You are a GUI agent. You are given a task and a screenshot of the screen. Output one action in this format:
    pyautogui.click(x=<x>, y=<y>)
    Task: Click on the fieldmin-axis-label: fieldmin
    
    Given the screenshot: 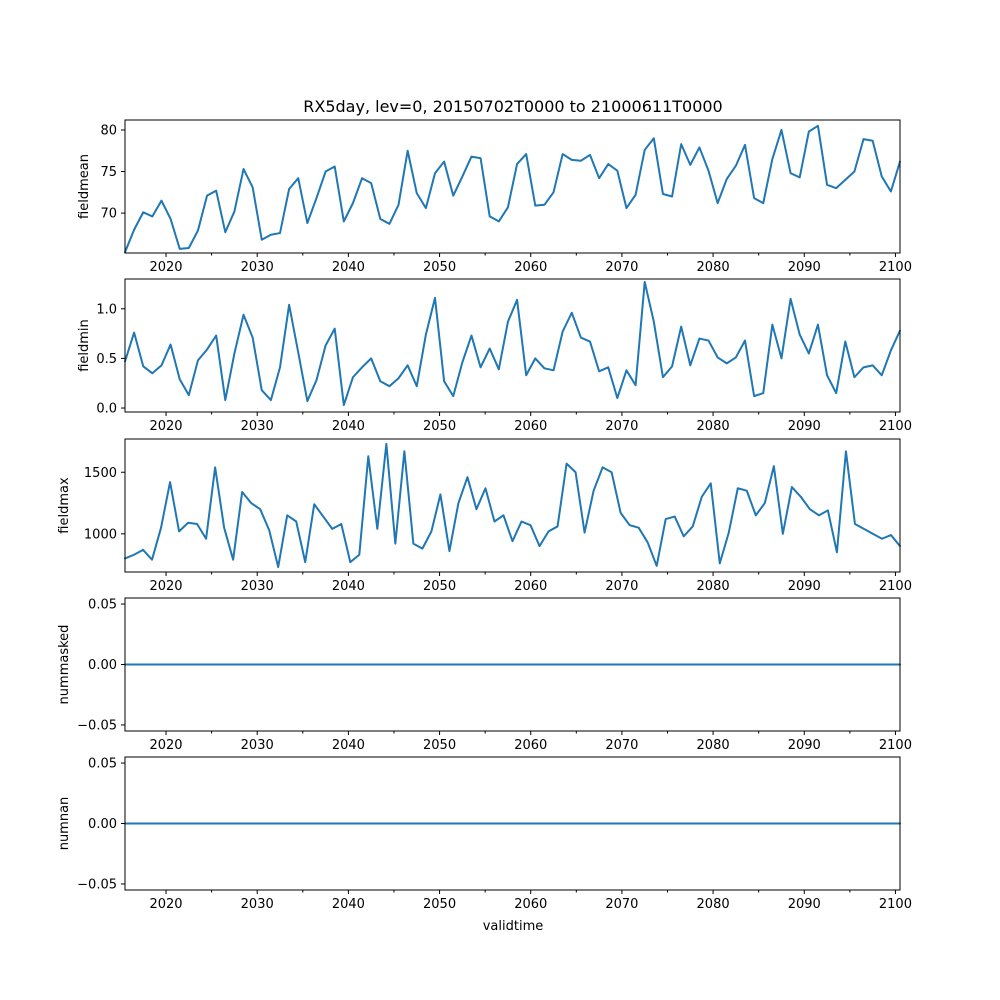 What is the action you would take?
    pyautogui.click(x=84, y=345)
    